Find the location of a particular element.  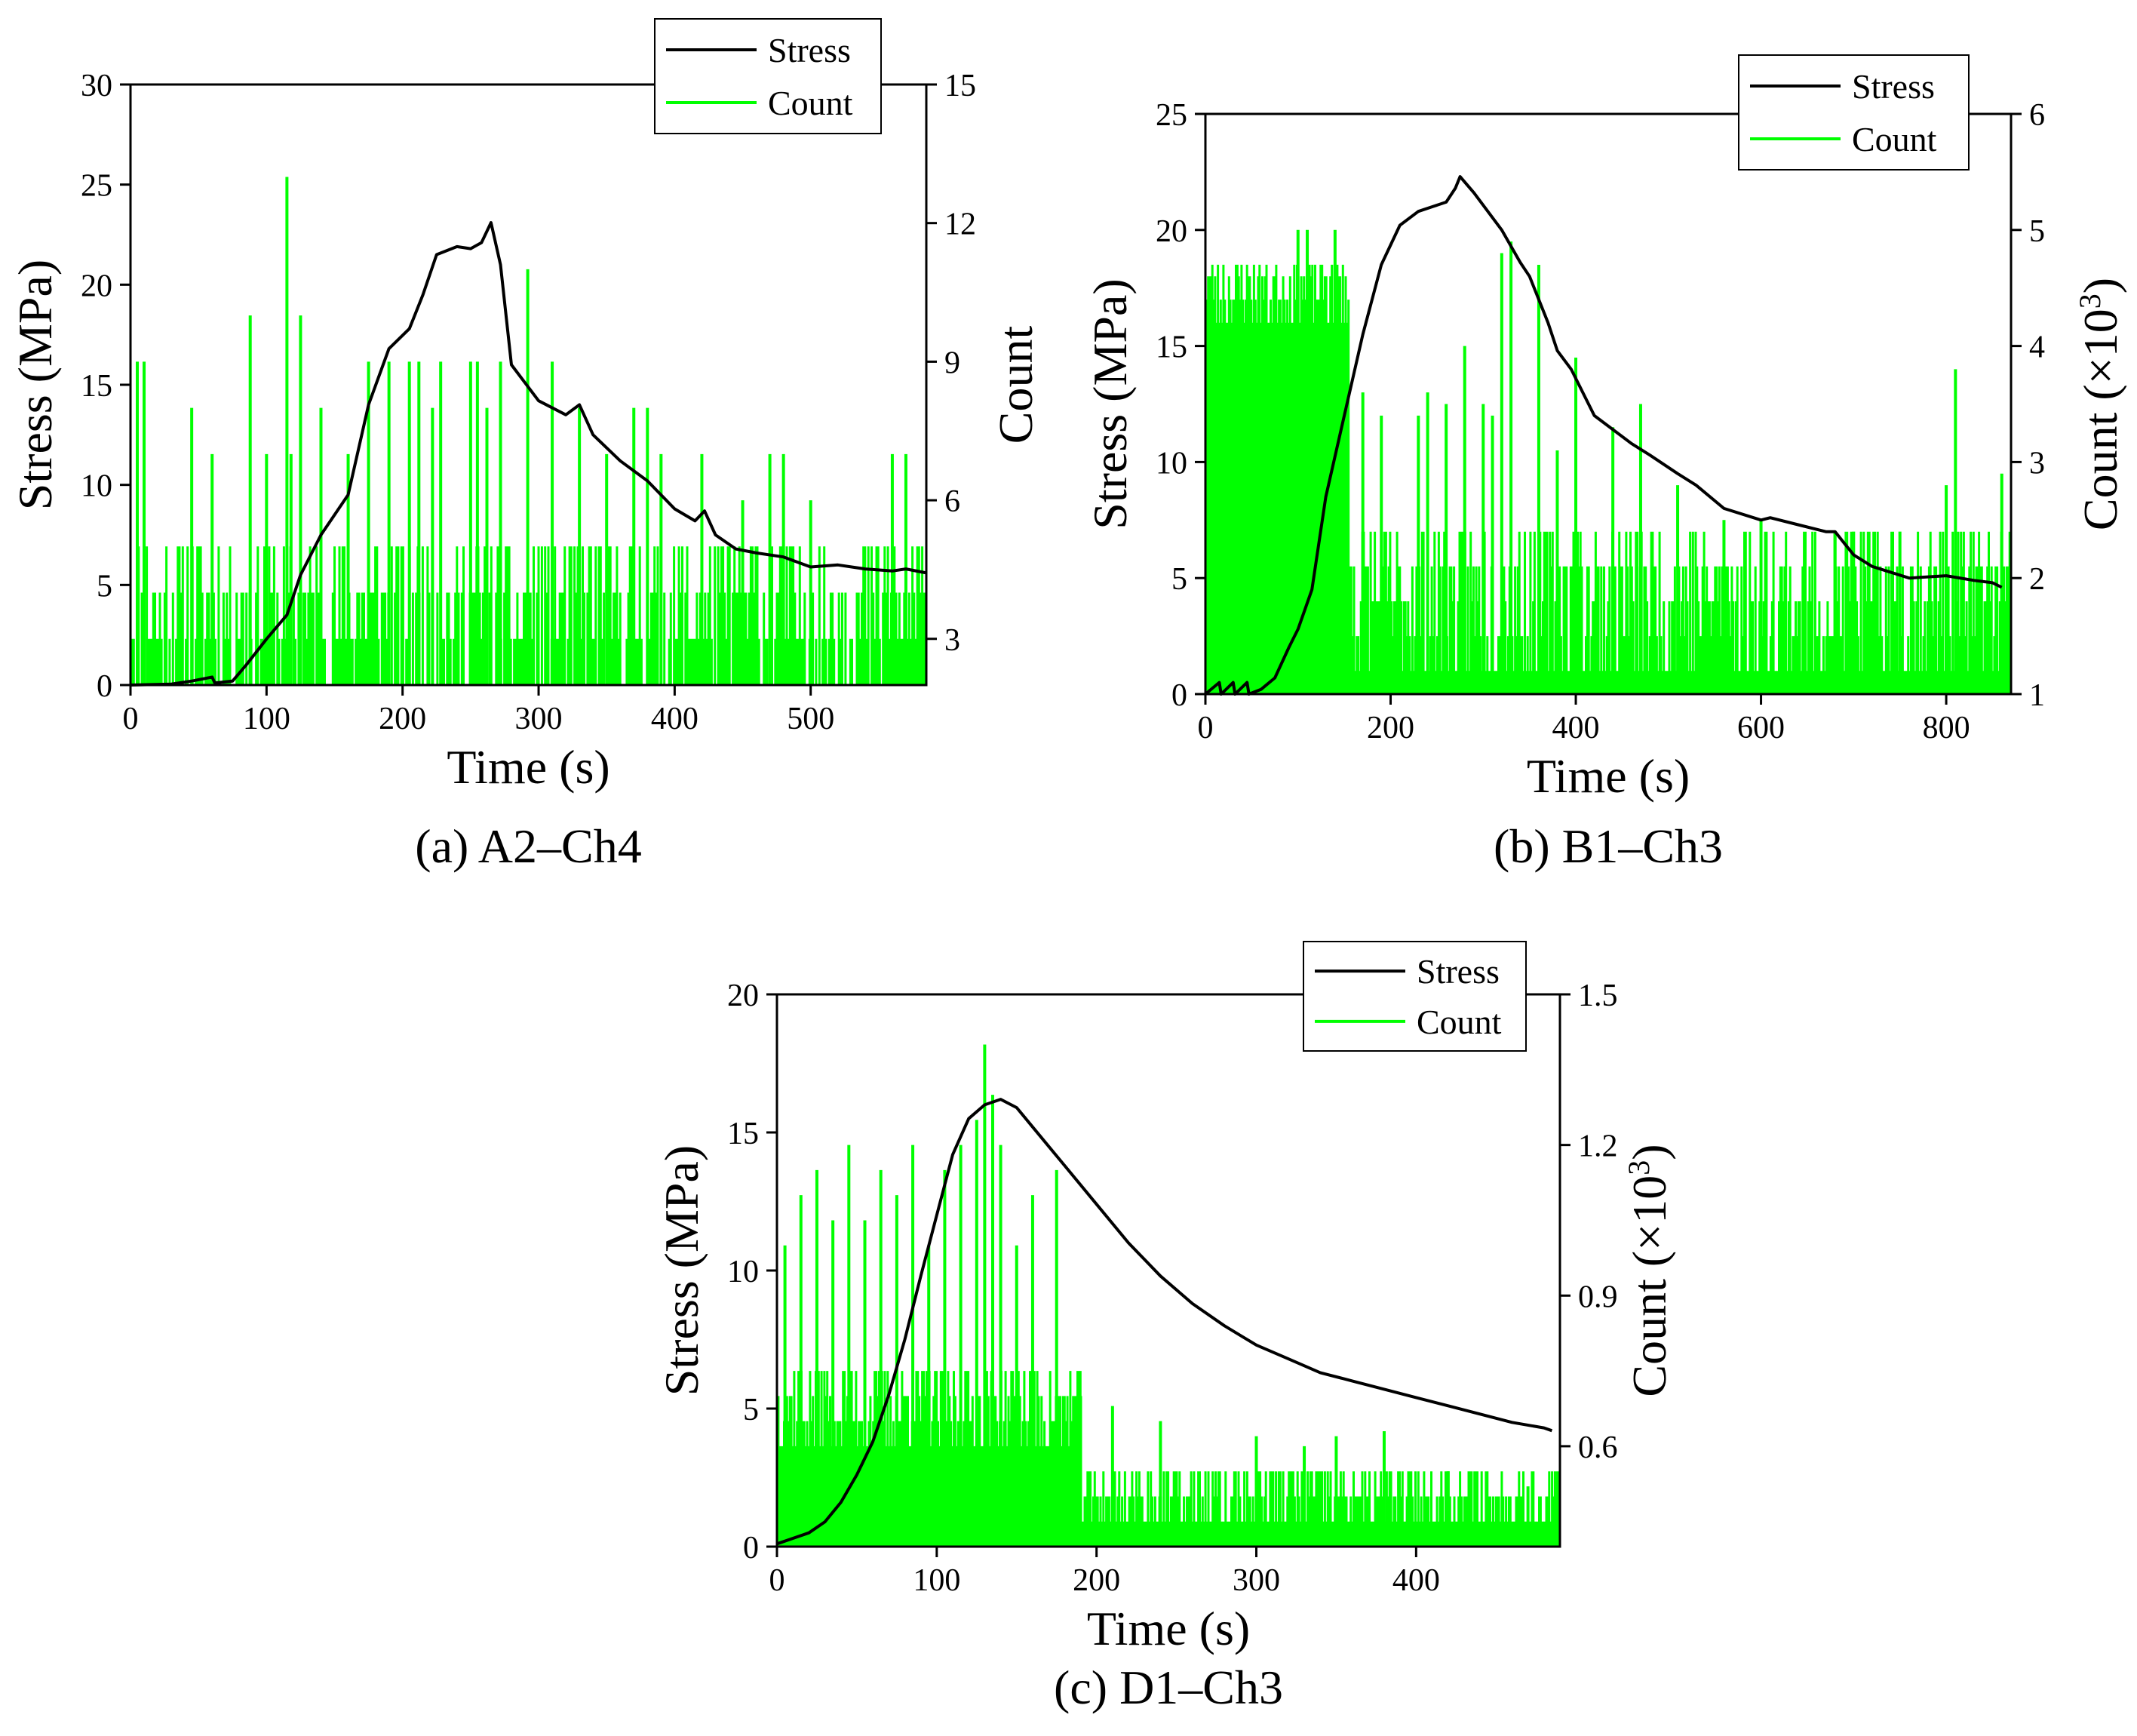

y2-axis-title-a: Count is located at coordinates (1015, 385).